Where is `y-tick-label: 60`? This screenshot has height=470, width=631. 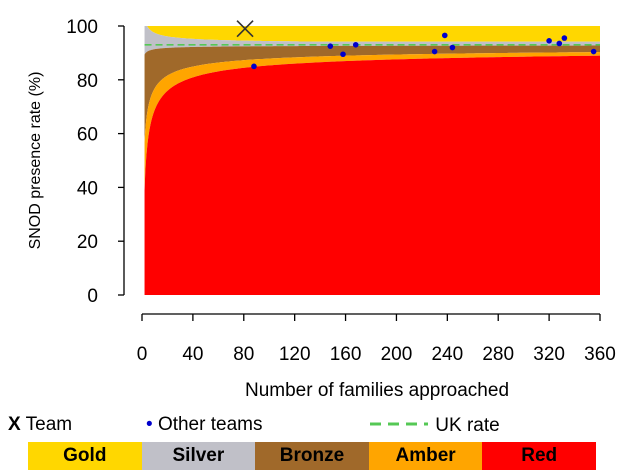 y-tick-label: 60 is located at coordinates (87, 135).